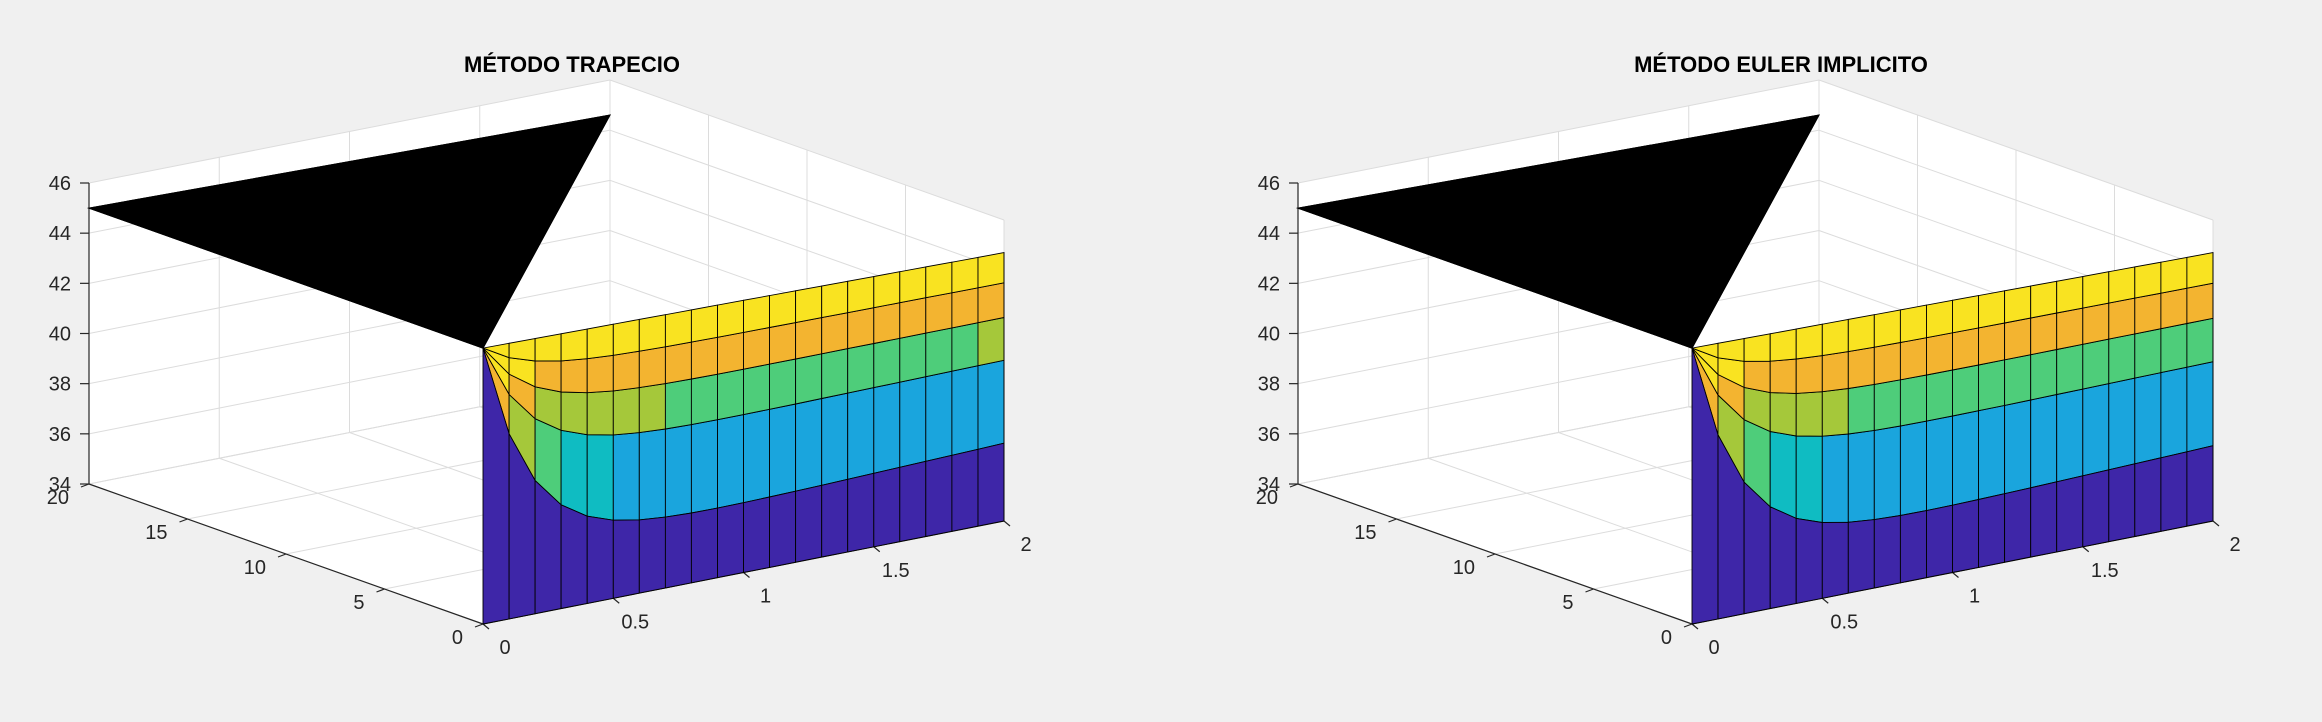 This screenshot has height=722, width=2322. Describe the element at coordinates (1666, 638) in the screenshot. I see `y-tick-label: 0` at that location.